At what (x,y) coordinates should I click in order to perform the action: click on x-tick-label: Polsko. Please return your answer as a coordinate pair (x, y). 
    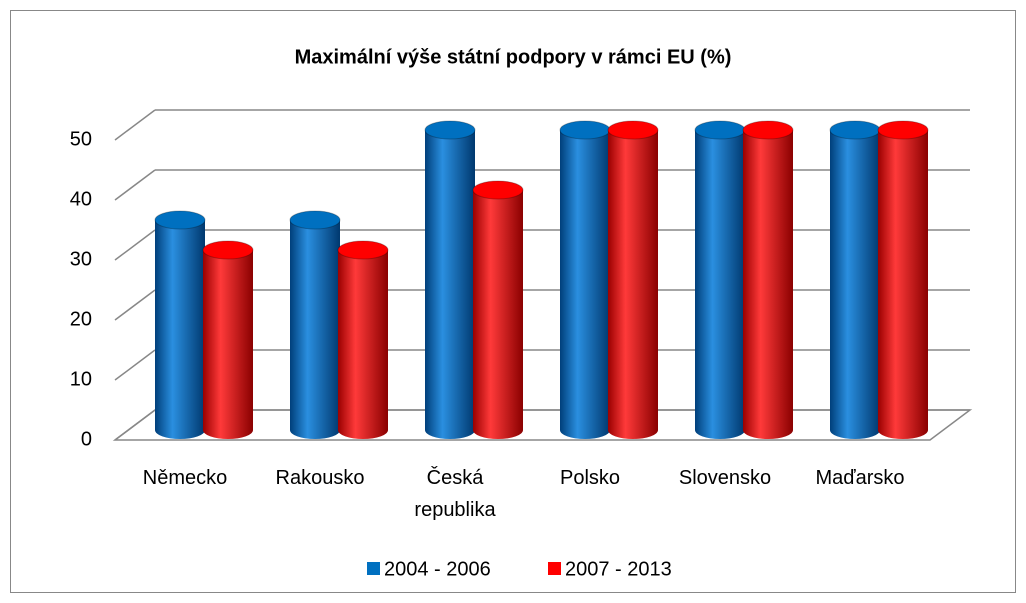
    Looking at the image, I should click on (590, 478).